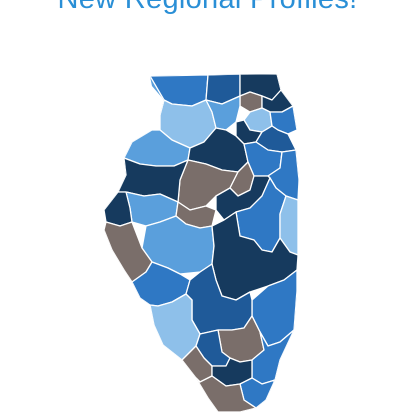 The image size is (415, 415). I want to click on map-region-r21, so click(118, 209).